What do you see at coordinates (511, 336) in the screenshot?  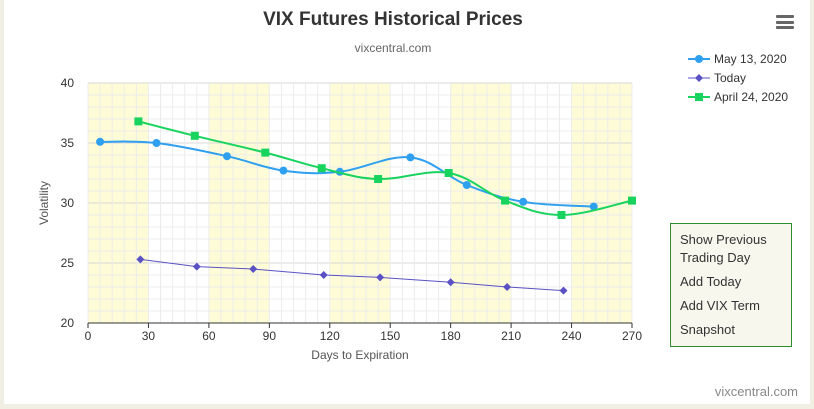 I see `x-tick-label: 210` at bounding box center [511, 336].